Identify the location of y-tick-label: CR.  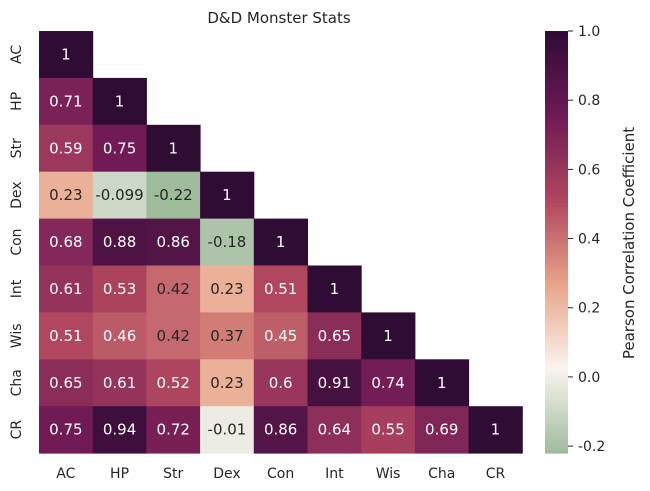
(17, 430).